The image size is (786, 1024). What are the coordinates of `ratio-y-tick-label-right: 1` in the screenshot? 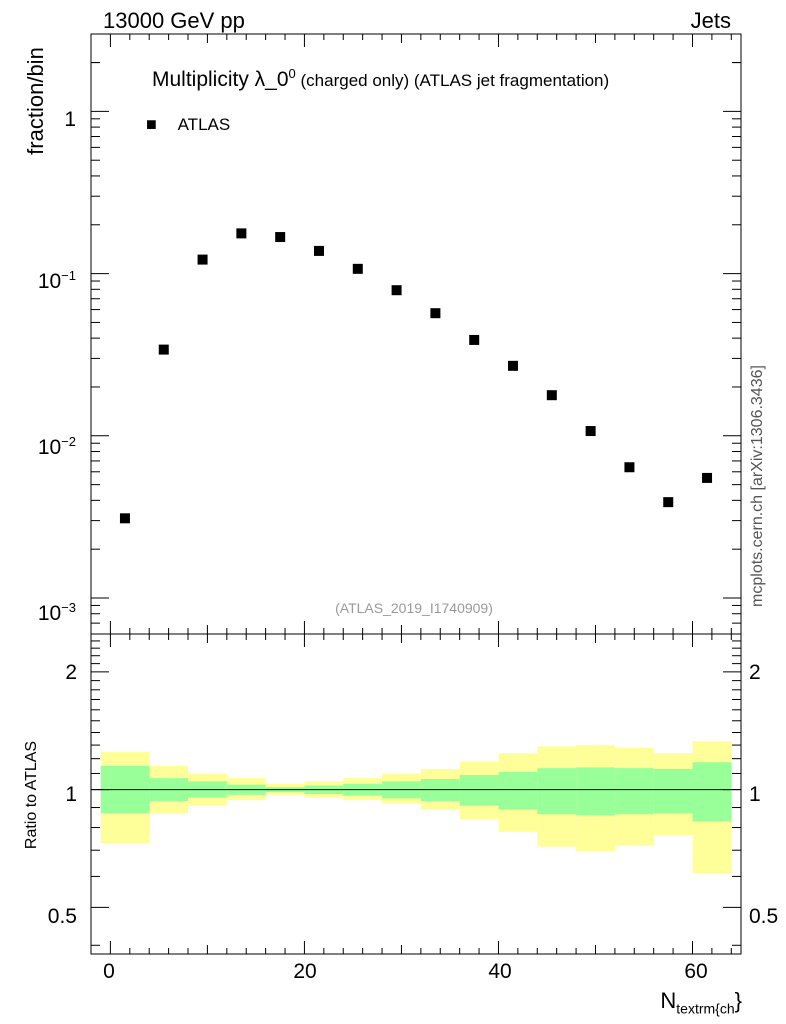 It's located at (755, 794).